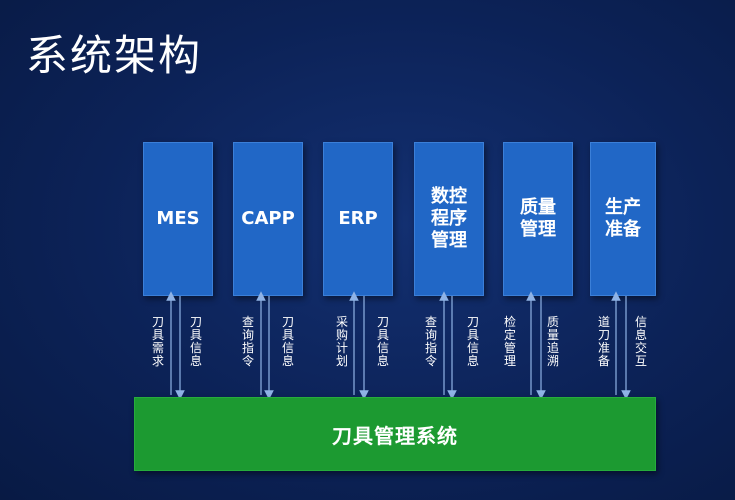 This screenshot has height=500, width=735. Describe the element at coordinates (449, 219) in the screenshot. I see `system-box-nc-program: 数控 程序 管理` at that location.